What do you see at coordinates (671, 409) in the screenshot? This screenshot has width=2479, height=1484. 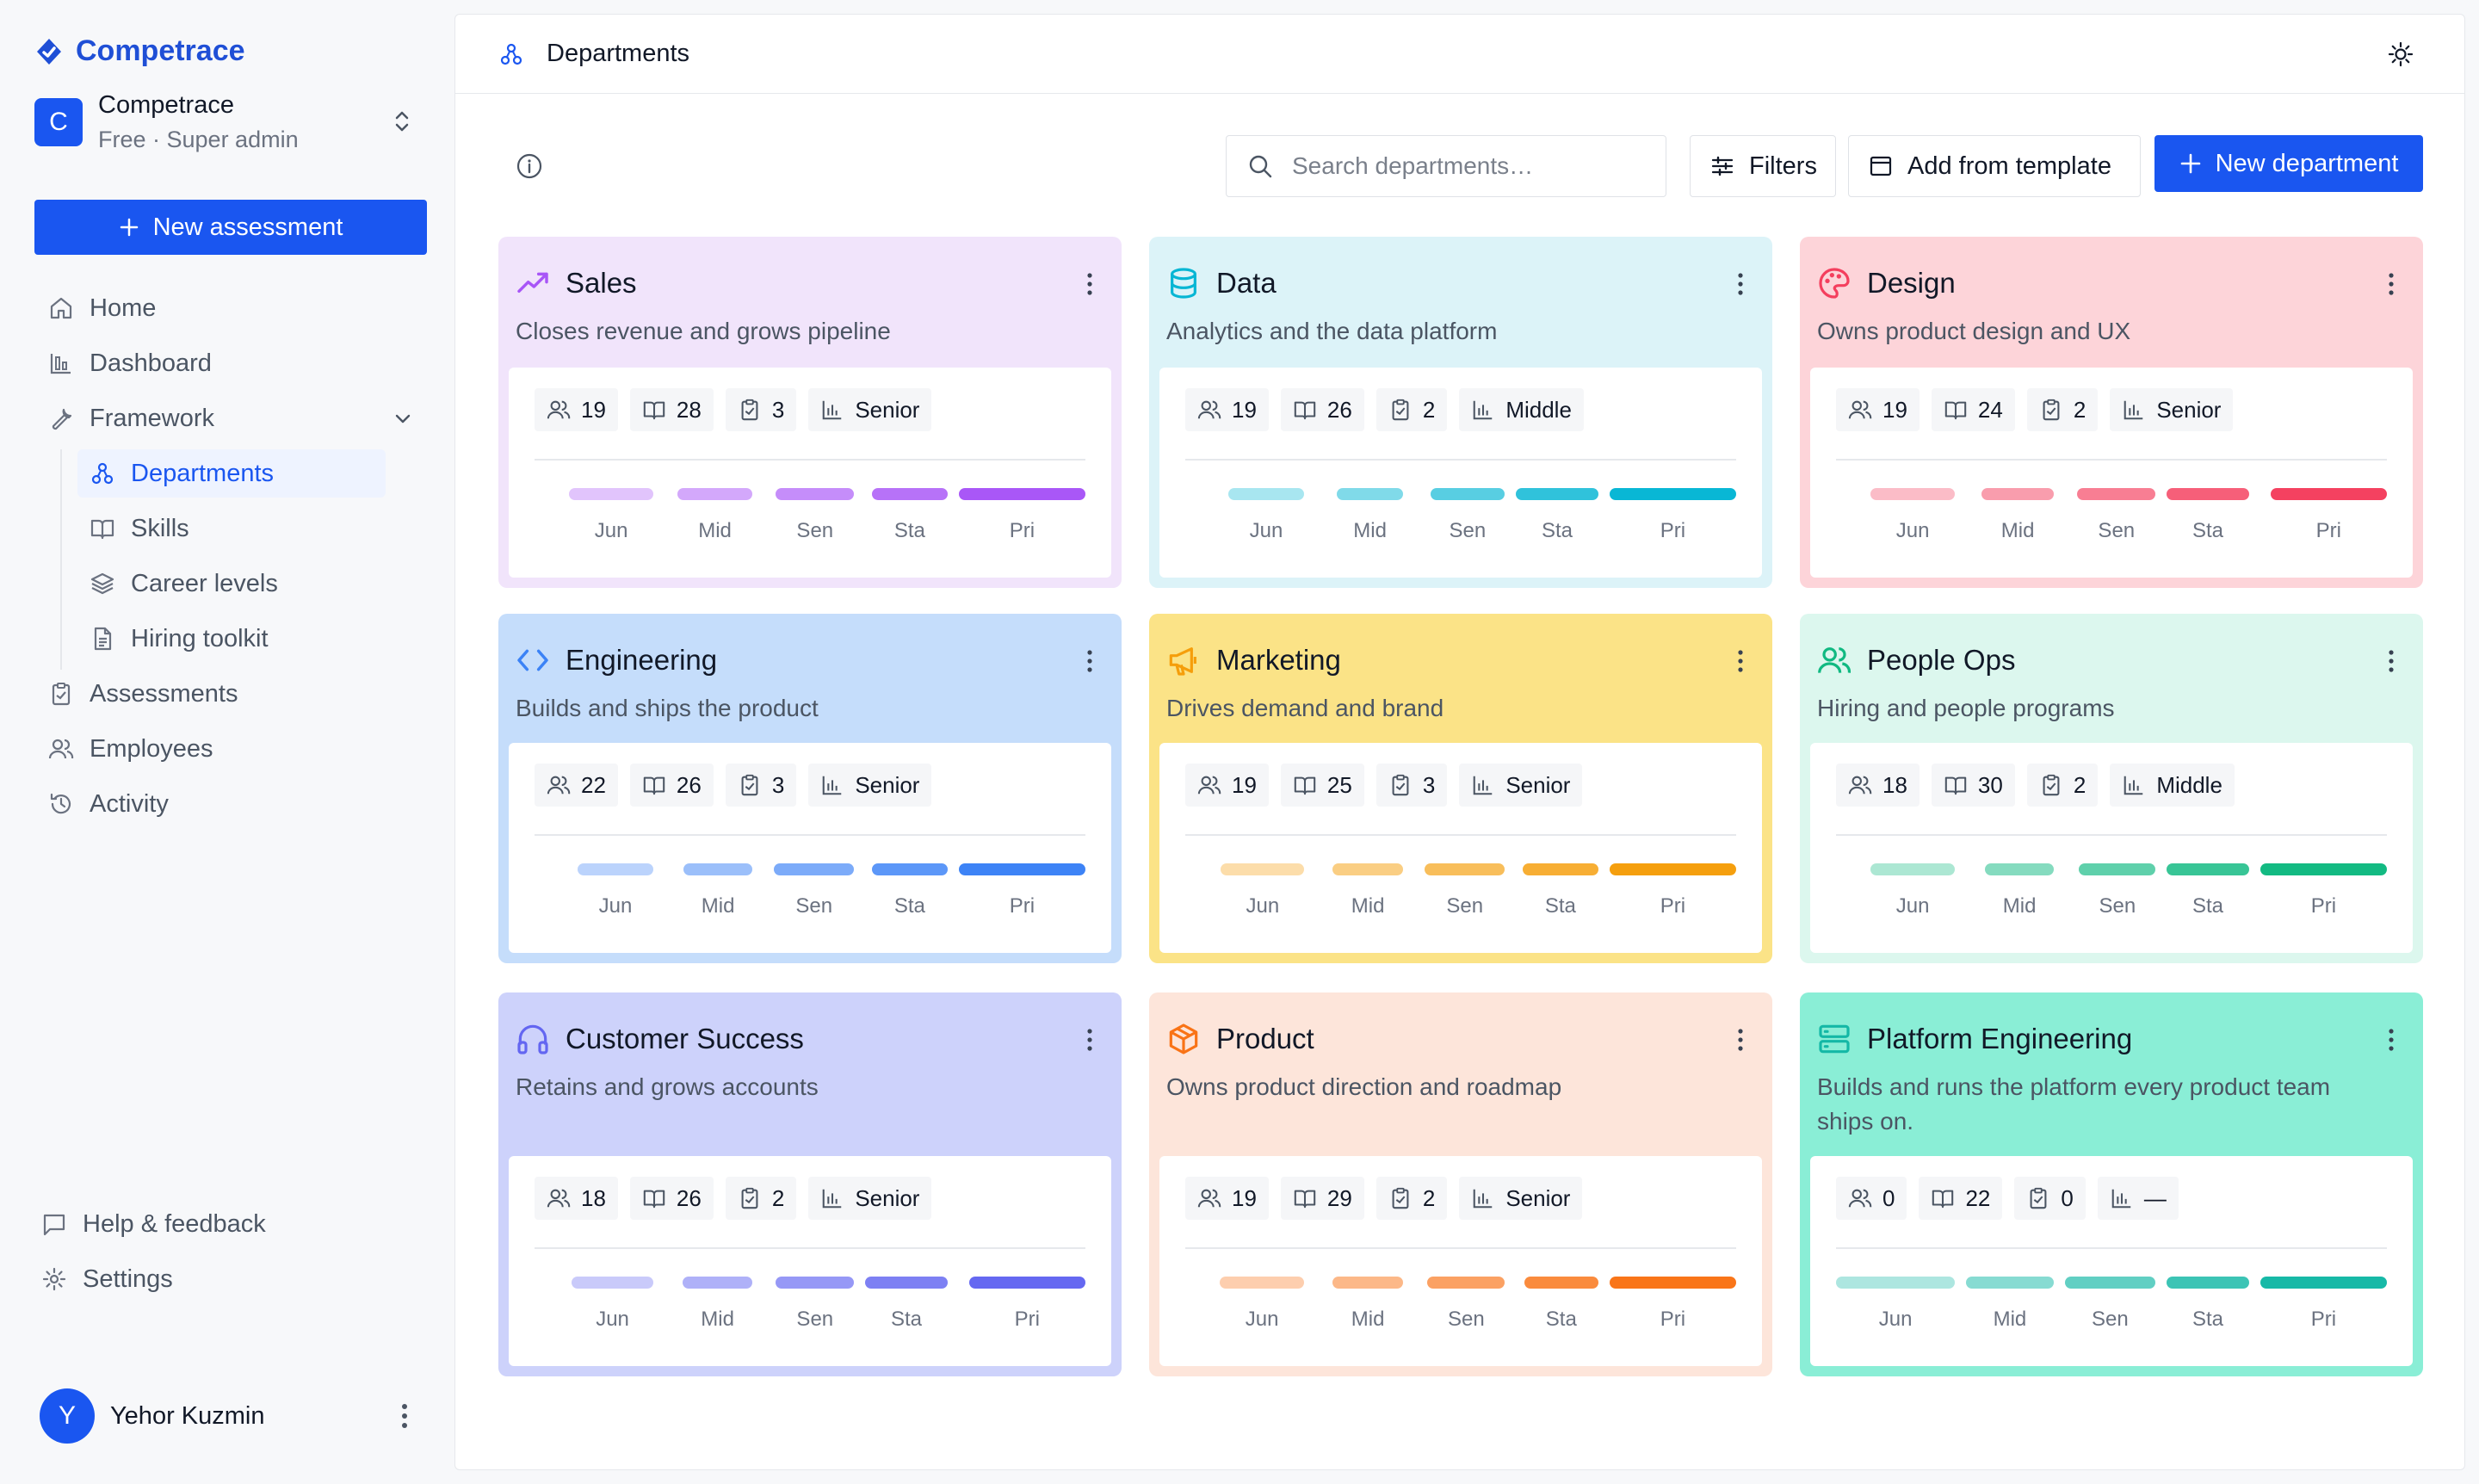 I see `skills-count-badge: 28` at bounding box center [671, 409].